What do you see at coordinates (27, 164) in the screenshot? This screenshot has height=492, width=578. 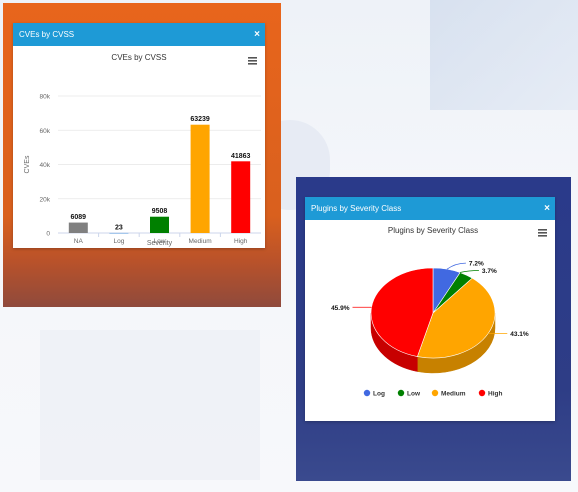 I see `y-axis-title: CVEs` at bounding box center [27, 164].